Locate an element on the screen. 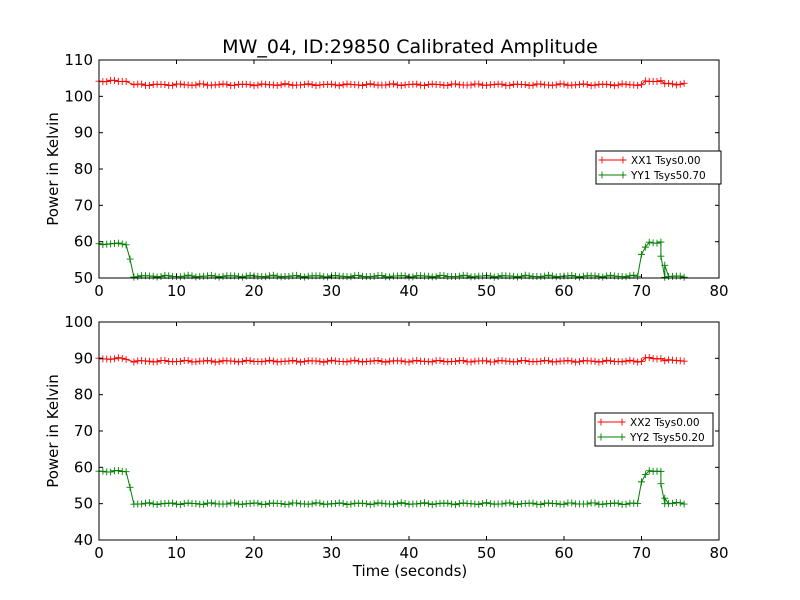  y-tick-label: 50 is located at coordinates (83, 278).